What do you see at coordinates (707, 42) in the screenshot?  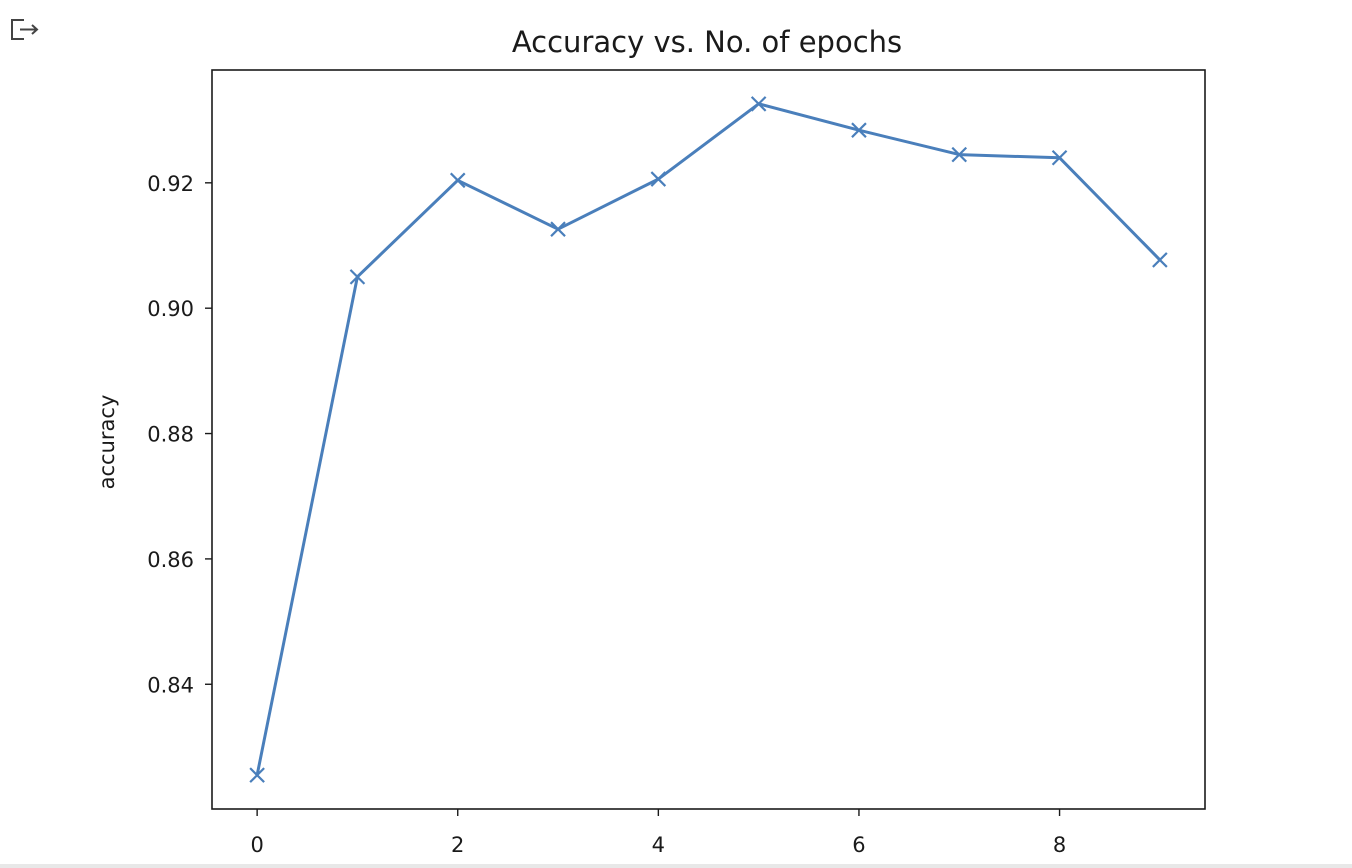 I see `chart-title: Accuracy vs. No. of epochs` at bounding box center [707, 42].